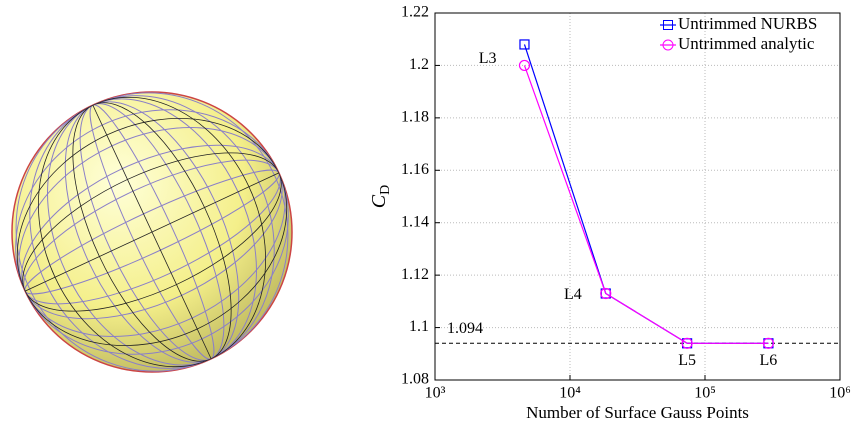  I want to click on y-axis-label: CD, so click(381, 196).